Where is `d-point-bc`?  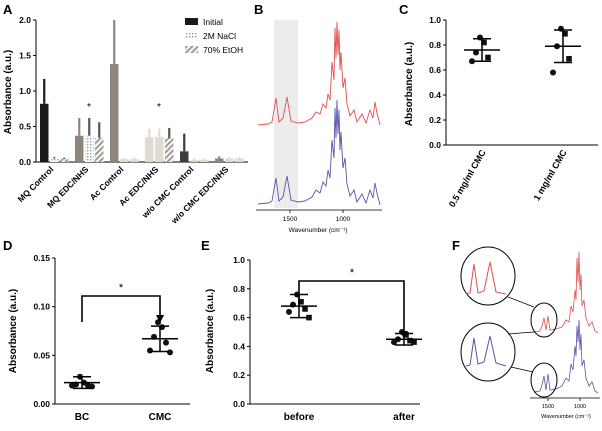 d-point-bc is located at coordinates (72, 385).